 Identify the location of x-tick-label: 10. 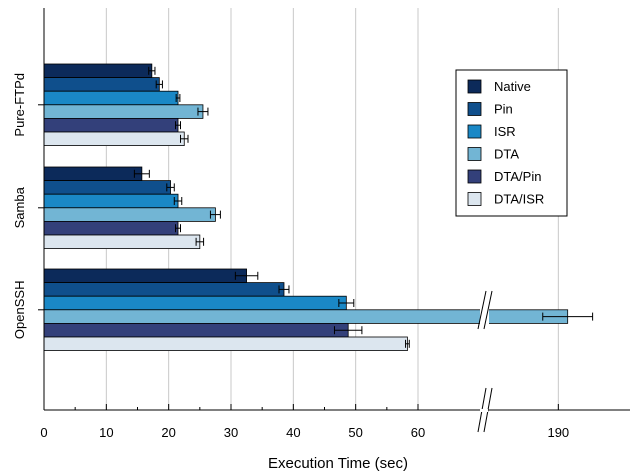
(106, 432).